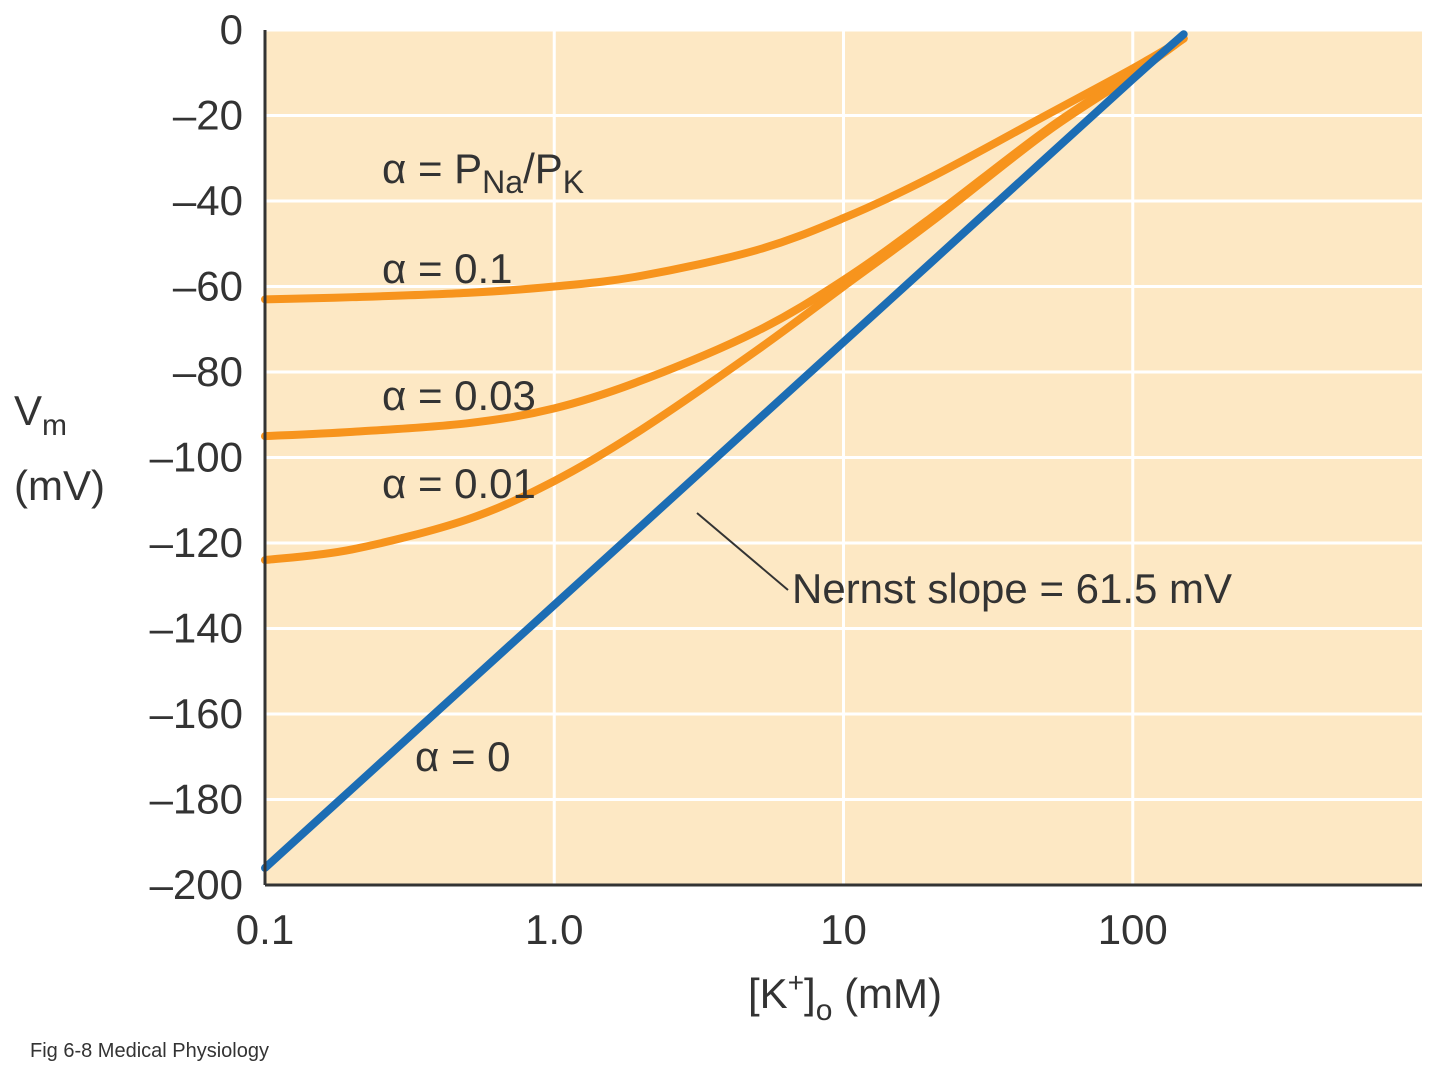 This screenshot has width=1440, height=1085. What do you see at coordinates (459, 395) in the screenshot?
I see `series-label-alpha-0.03: α = 0.03` at bounding box center [459, 395].